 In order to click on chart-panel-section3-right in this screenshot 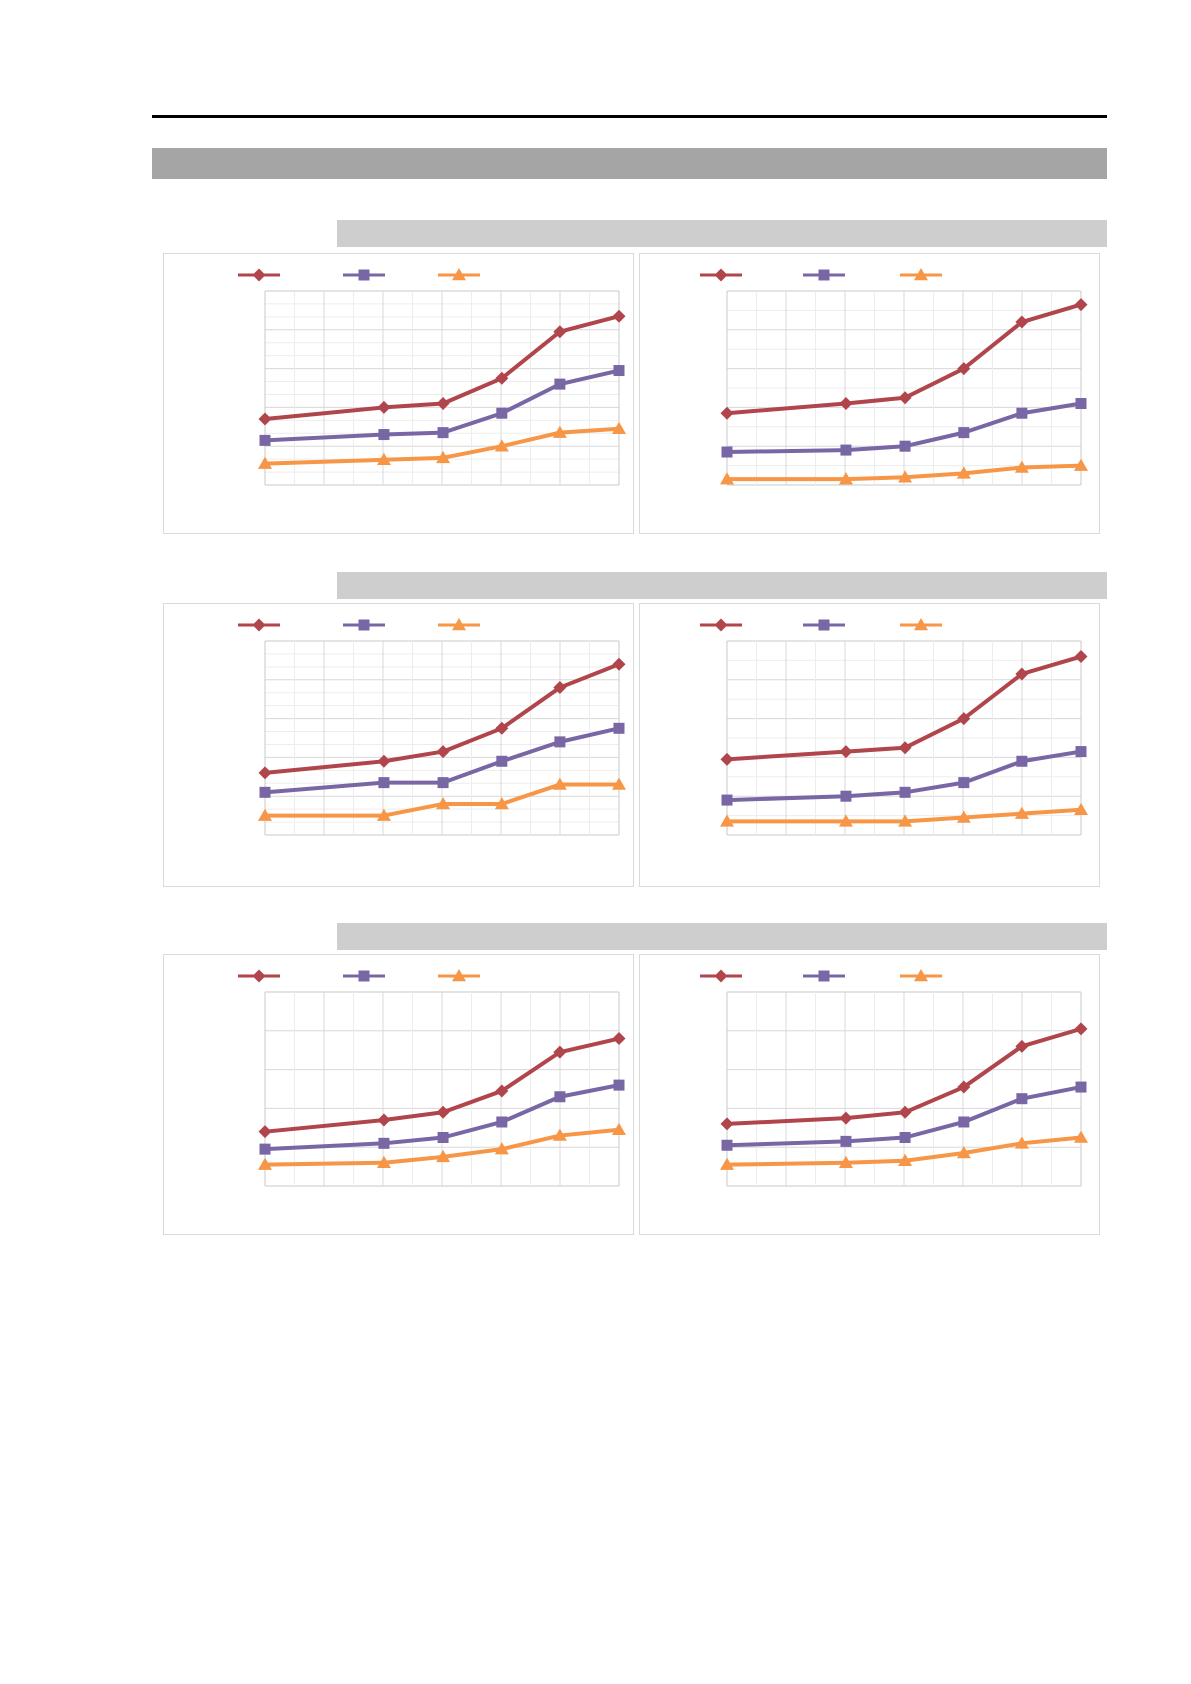, I will do `click(869, 1094)`.